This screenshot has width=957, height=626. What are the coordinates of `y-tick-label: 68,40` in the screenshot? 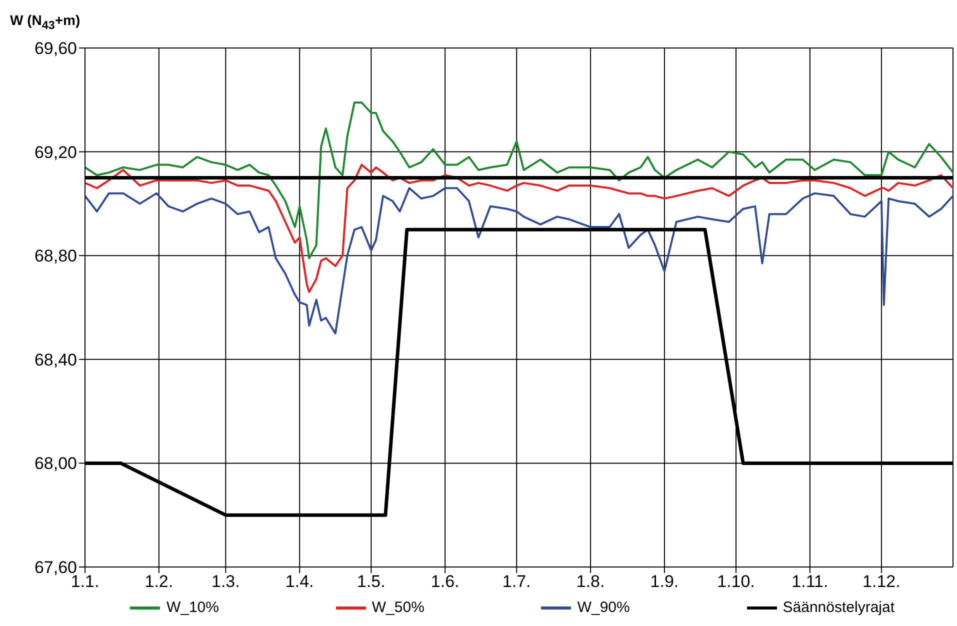 It's located at (55, 360).